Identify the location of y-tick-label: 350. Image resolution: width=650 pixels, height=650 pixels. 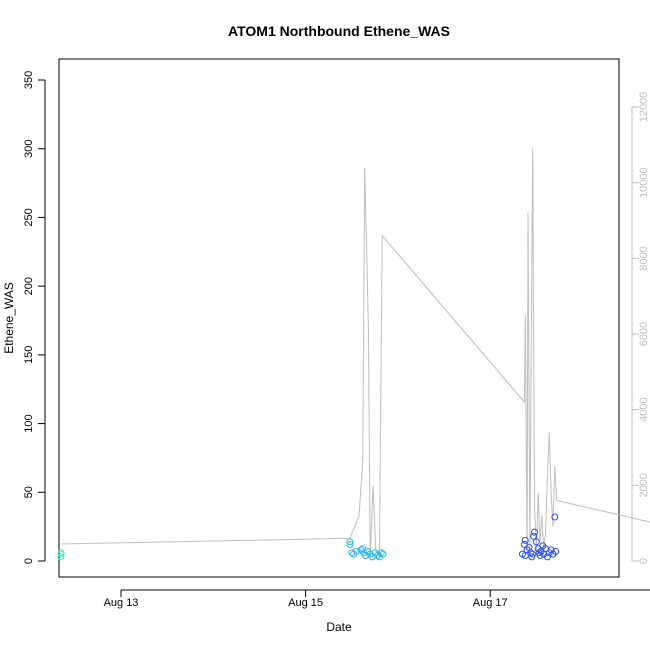
(29, 80).